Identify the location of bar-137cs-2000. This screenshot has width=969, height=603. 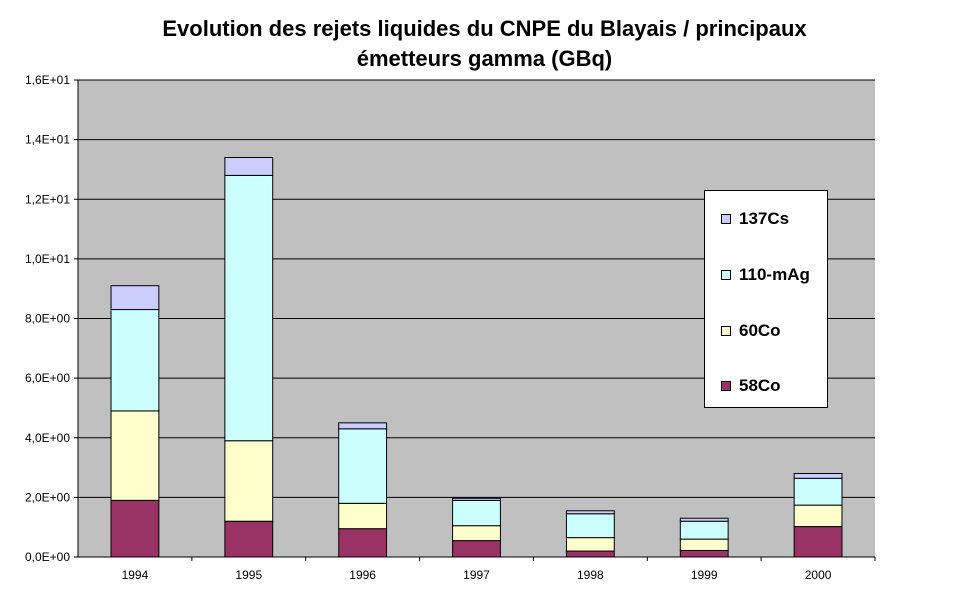
(818, 476).